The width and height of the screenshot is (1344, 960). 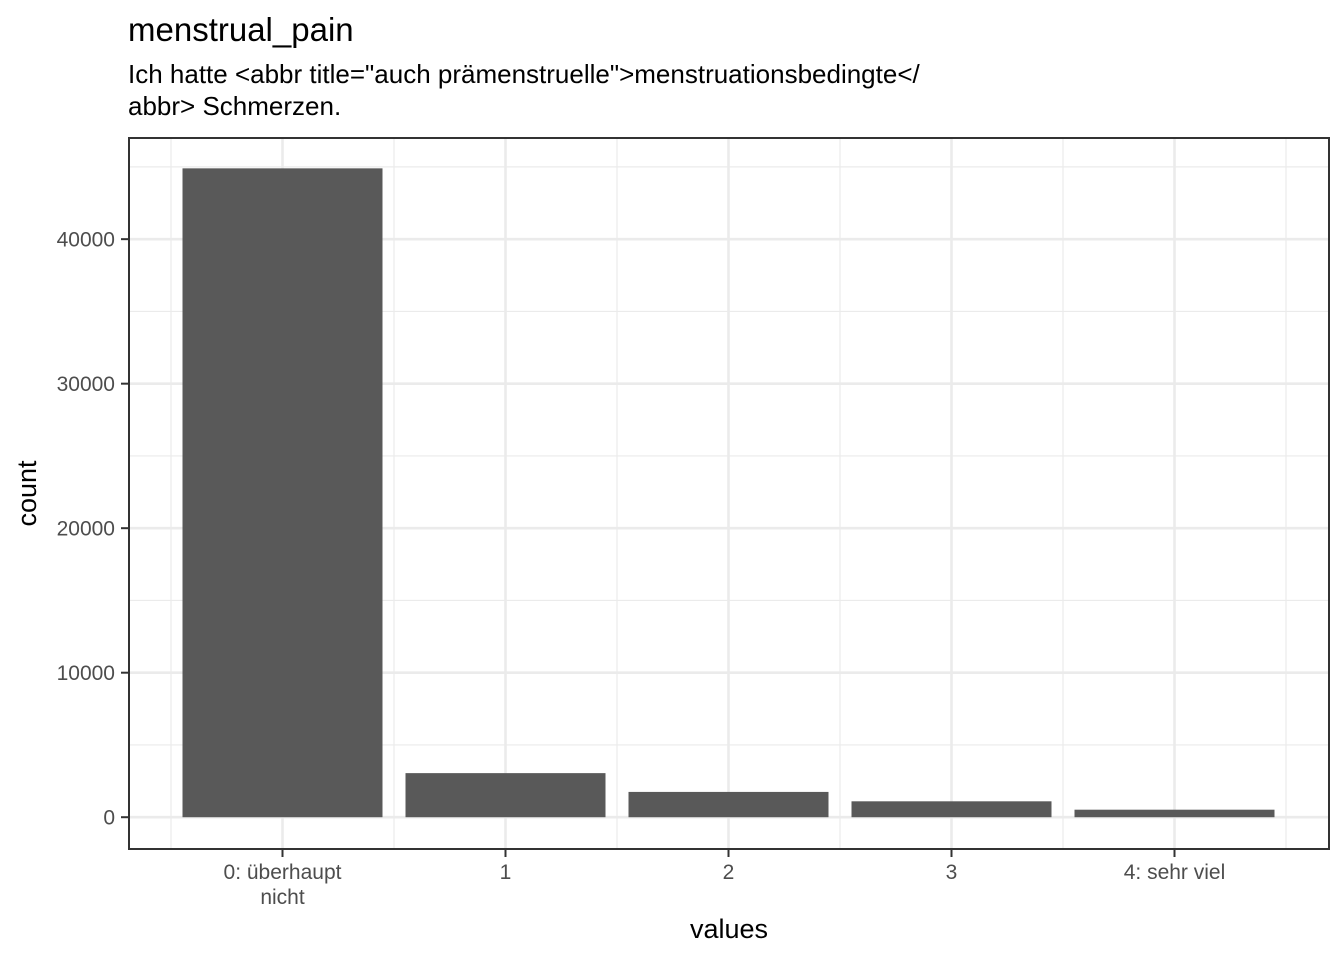 What do you see at coordinates (241, 29) in the screenshot?
I see `chart-title: menstrual_pain` at bounding box center [241, 29].